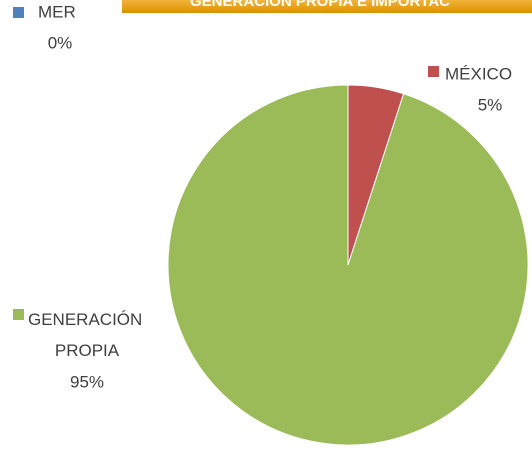 Image resolution: width=532 pixels, height=449 pixels. What do you see at coordinates (490, 104) in the screenshot?
I see `data-label-value: 5%` at bounding box center [490, 104].